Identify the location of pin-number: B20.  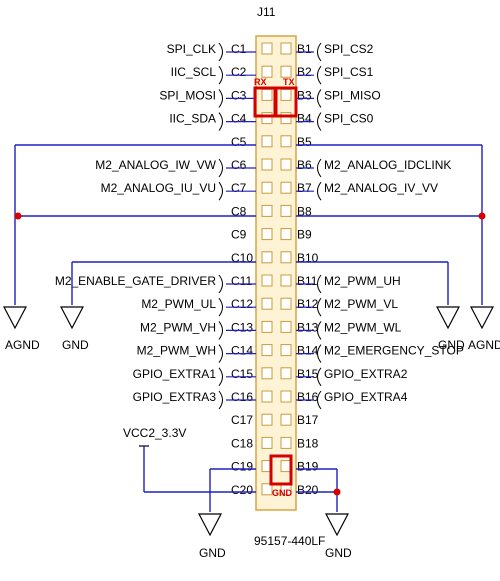
(308, 490).